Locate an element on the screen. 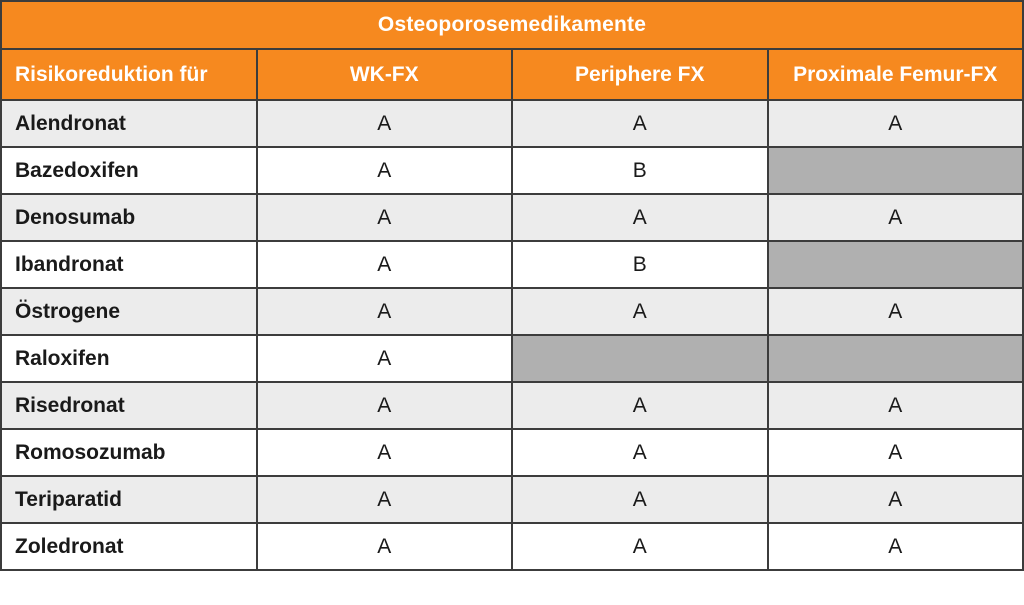 The height and width of the screenshot is (605, 1024). drug-name-cell: Romosozumab is located at coordinates (129, 452).